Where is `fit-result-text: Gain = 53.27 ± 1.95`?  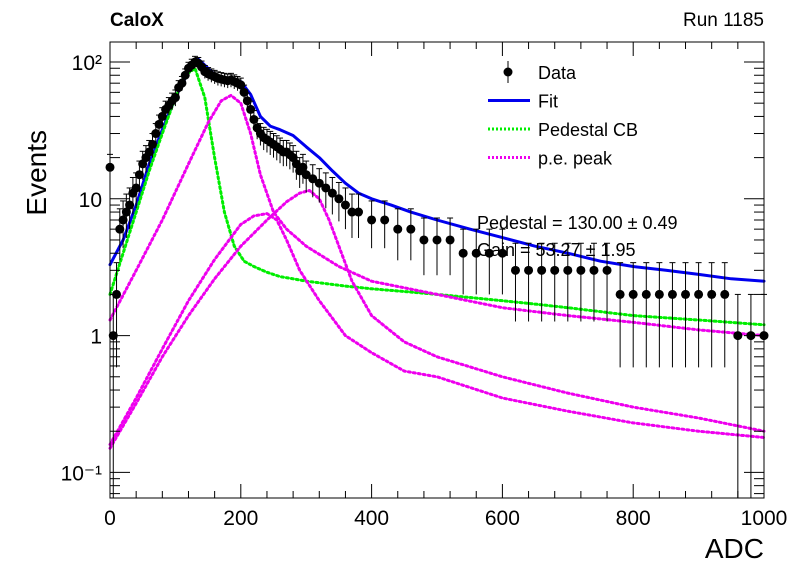 fit-result-text: Gain = 53.27 ± 1.95 is located at coordinates (556, 250).